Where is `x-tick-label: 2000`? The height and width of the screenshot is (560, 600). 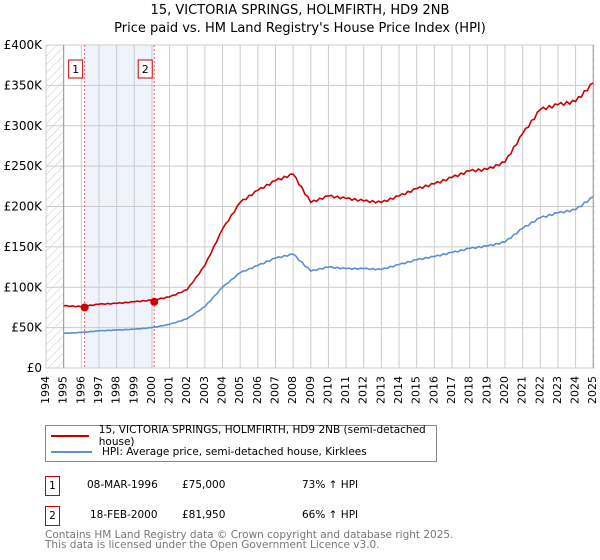
x-tick-label: 2000 is located at coordinates (151, 390).